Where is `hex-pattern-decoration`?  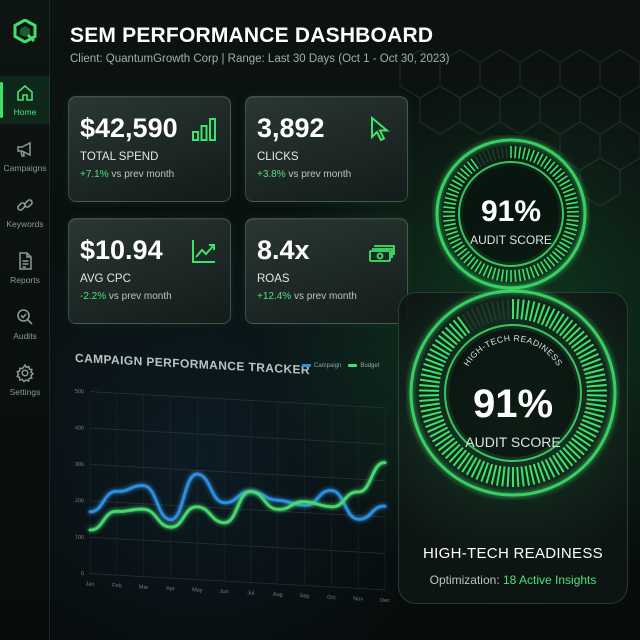
hex-pattern-decoration is located at coordinates (519, 128).